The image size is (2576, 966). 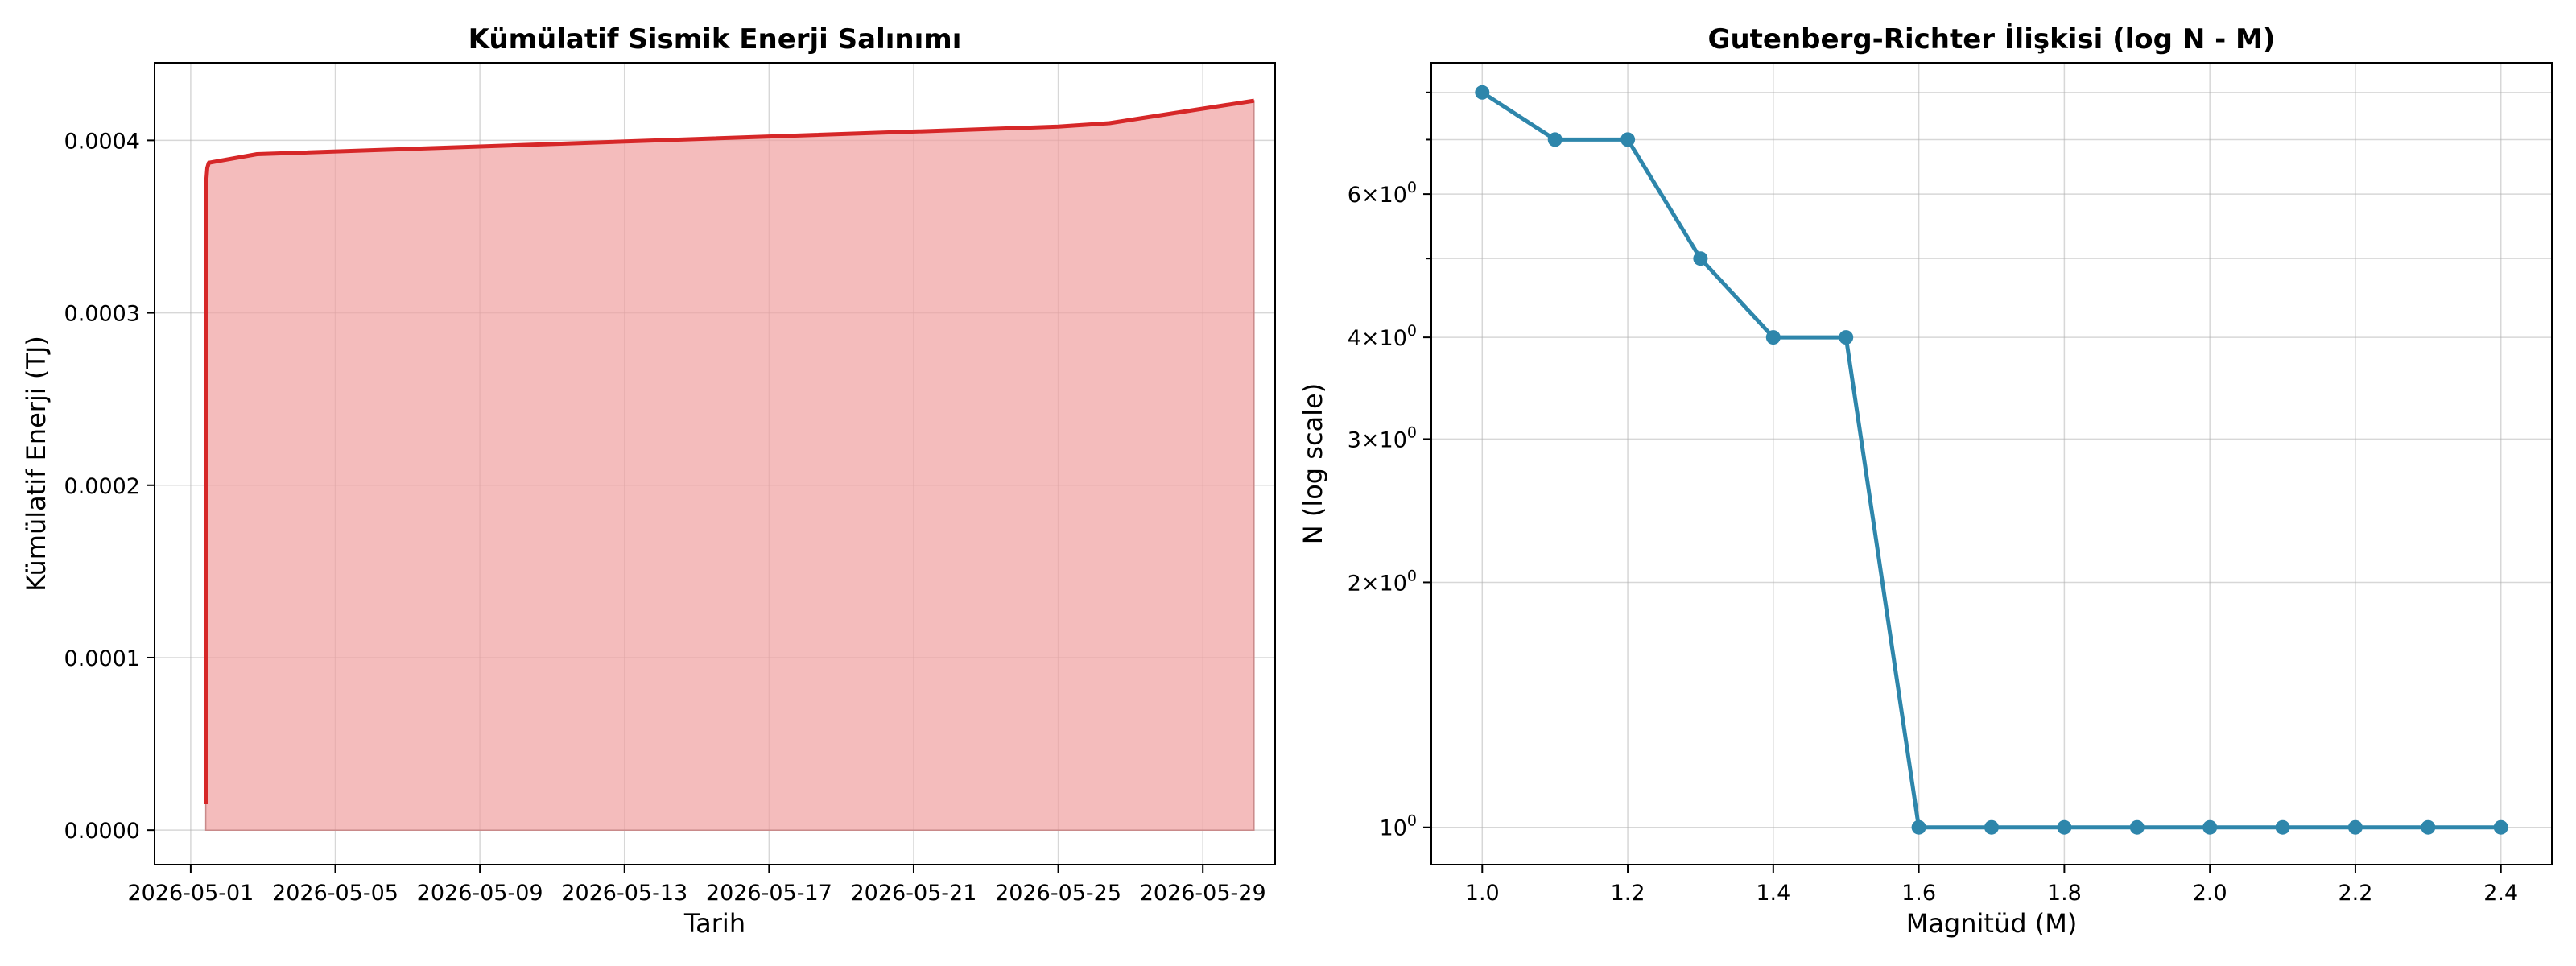 What do you see at coordinates (1628, 893) in the screenshot?
I see `gr-x-tick-label: 1.2` at bounding box center [1628, 893].